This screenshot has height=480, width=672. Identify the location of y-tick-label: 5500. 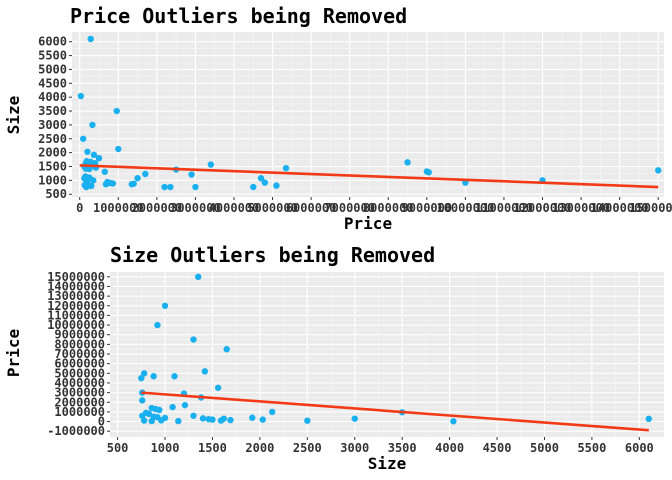
(52, 56).